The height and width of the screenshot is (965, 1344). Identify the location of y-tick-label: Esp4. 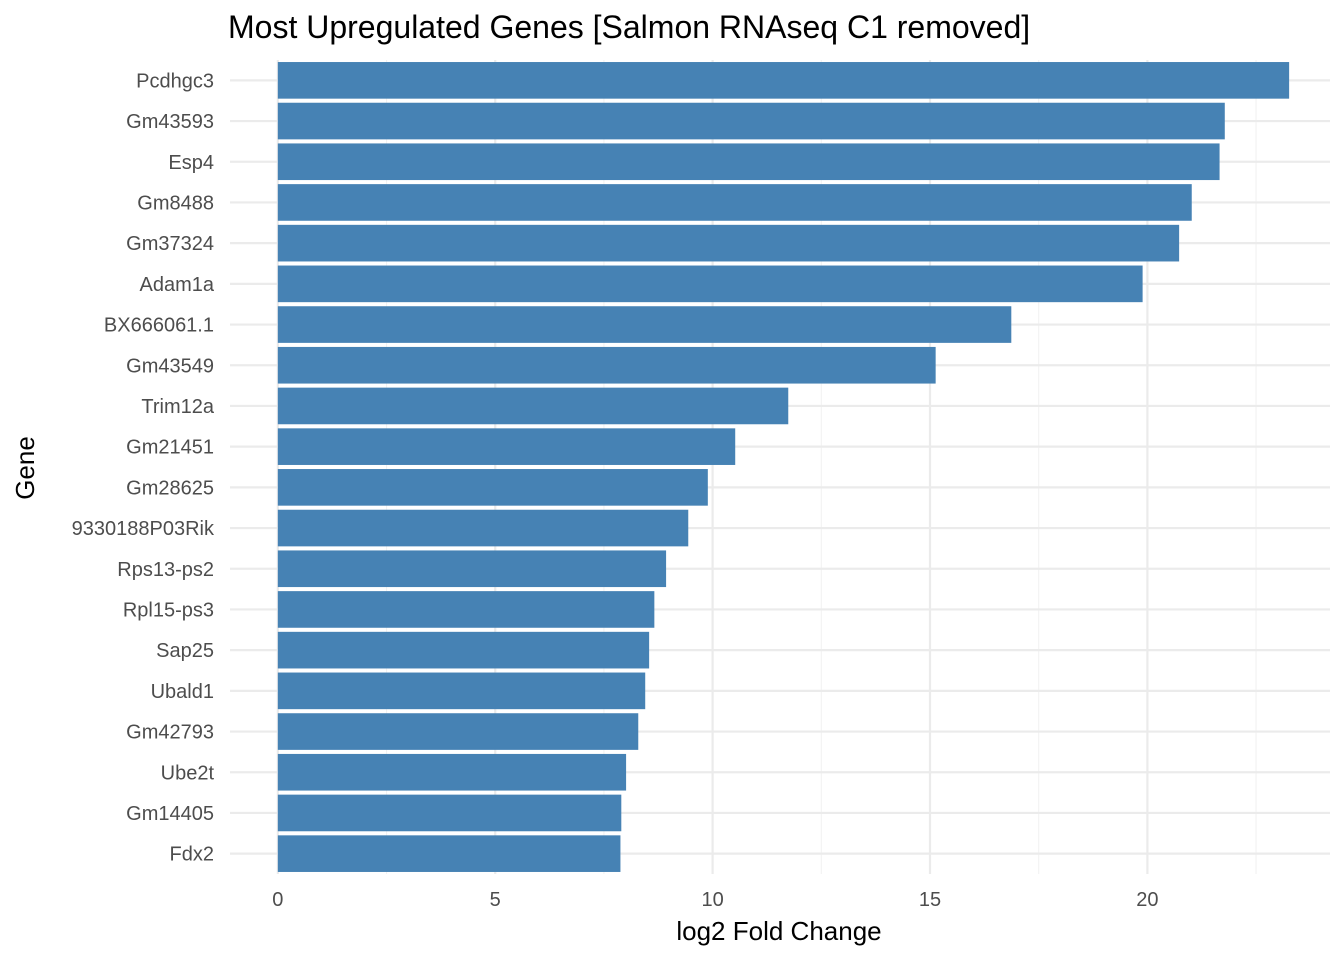
(191, 163).